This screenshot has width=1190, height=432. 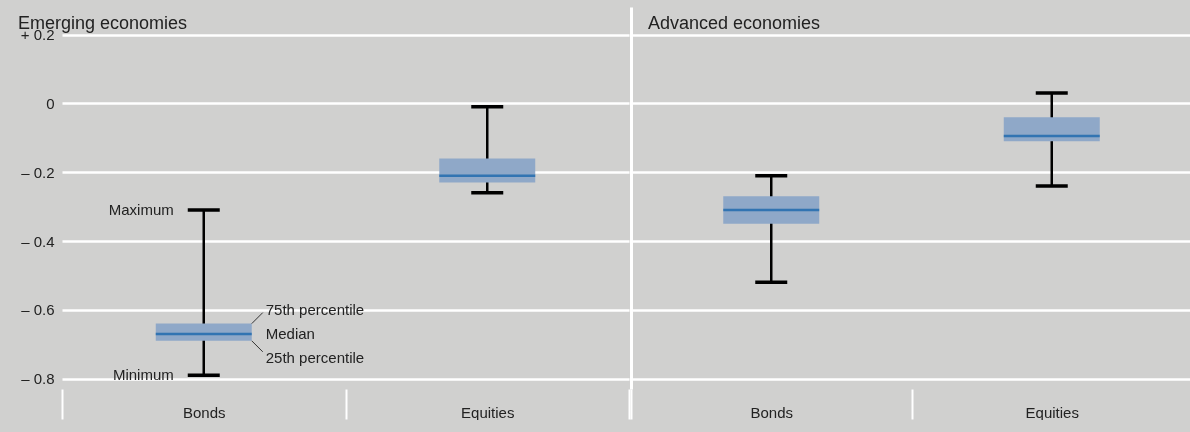 What do you see at coordinates (50, 103) in the screenshot?
I see `y-tick-label: 0` at bounding box center [50, 103].